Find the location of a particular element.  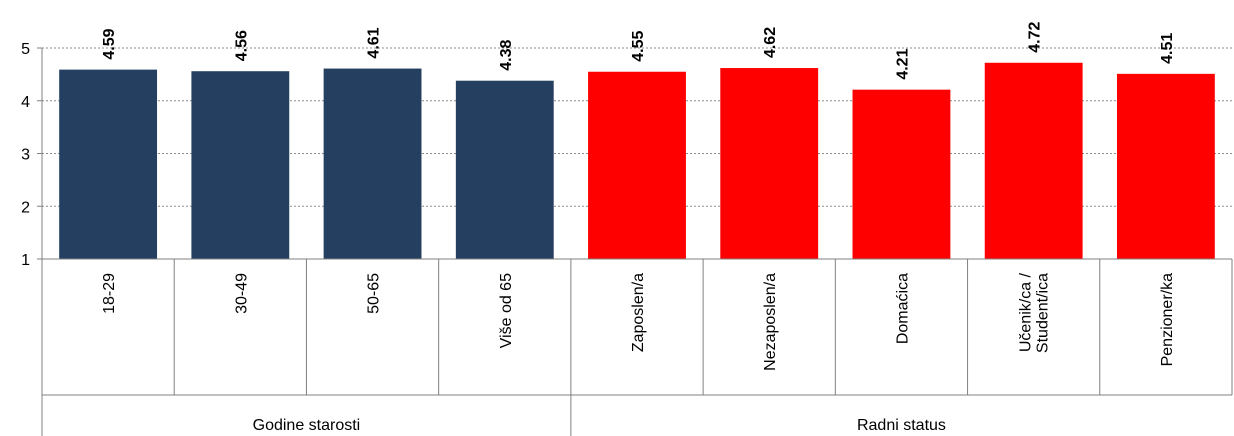

y-tick-label: 2 is located at coordinates (25, 207).